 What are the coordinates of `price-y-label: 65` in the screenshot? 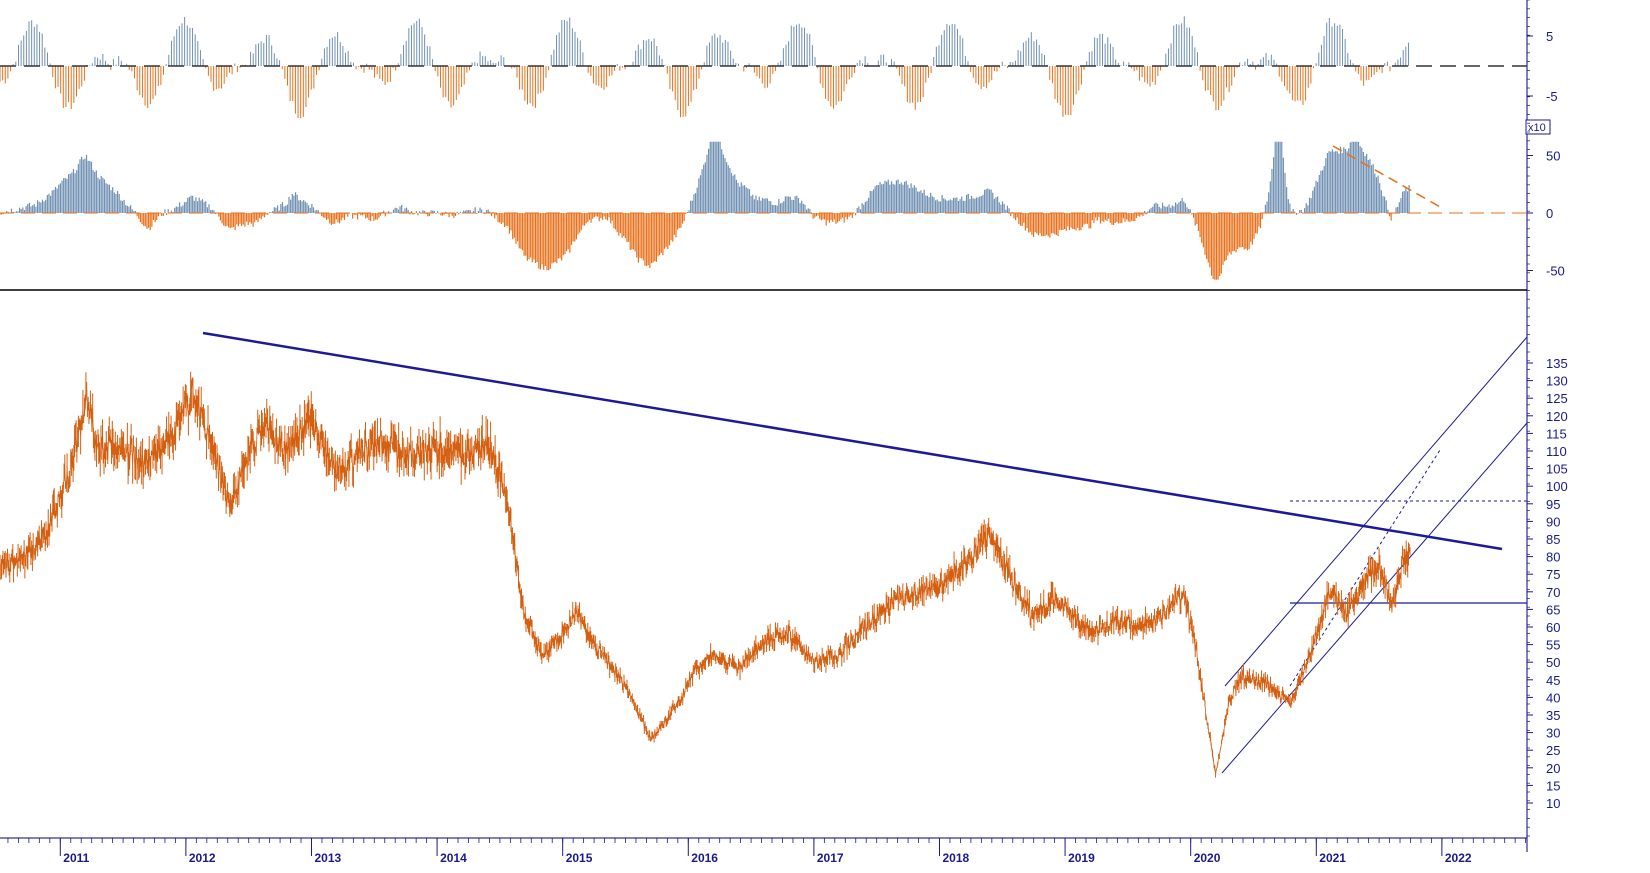 It's located at (1553, 609).